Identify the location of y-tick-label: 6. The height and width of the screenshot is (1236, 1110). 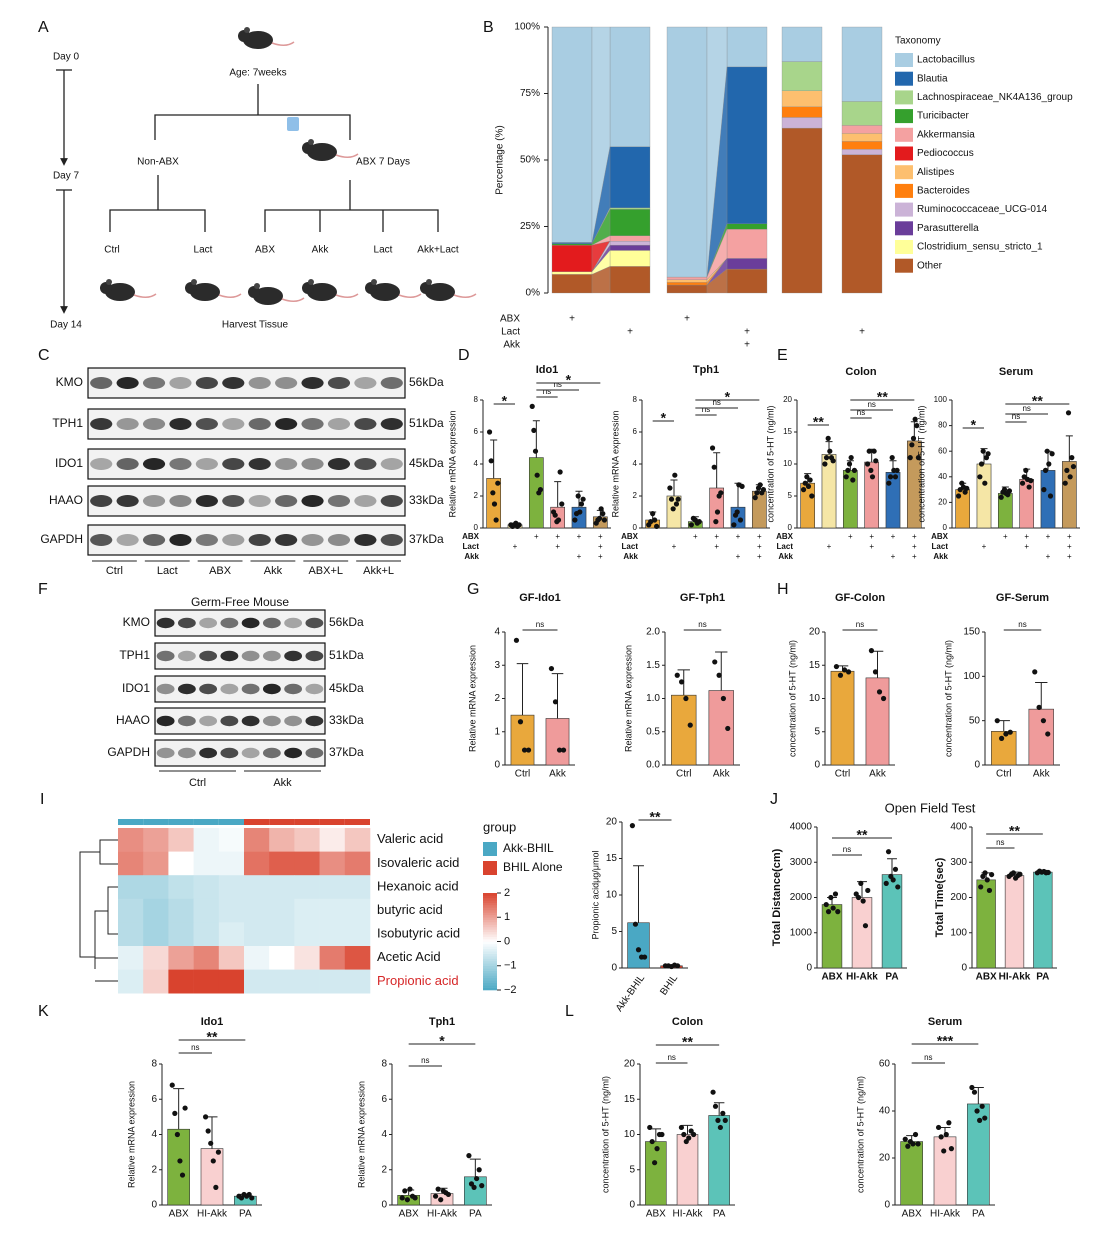
(154, 1099).